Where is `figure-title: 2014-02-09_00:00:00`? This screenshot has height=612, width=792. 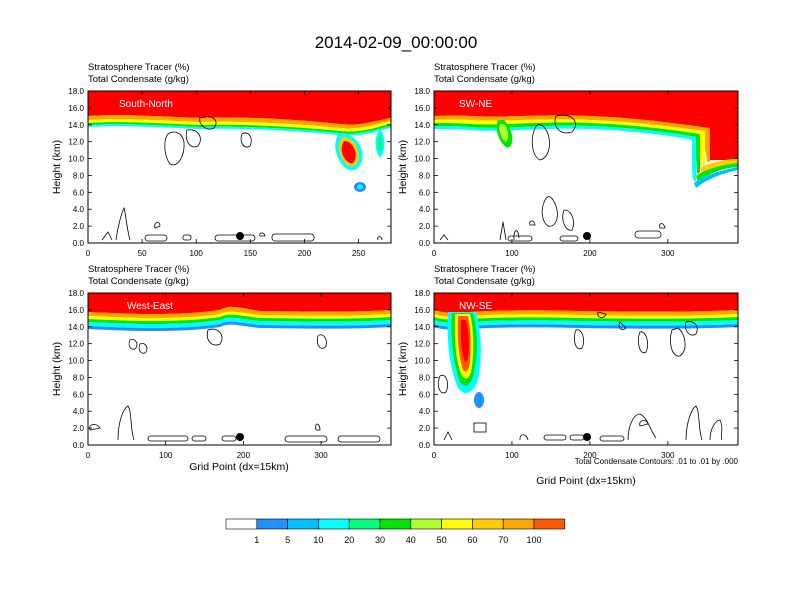 figure-title: 2014-02-09_00:00:00 is located at coordinates (396, 42).